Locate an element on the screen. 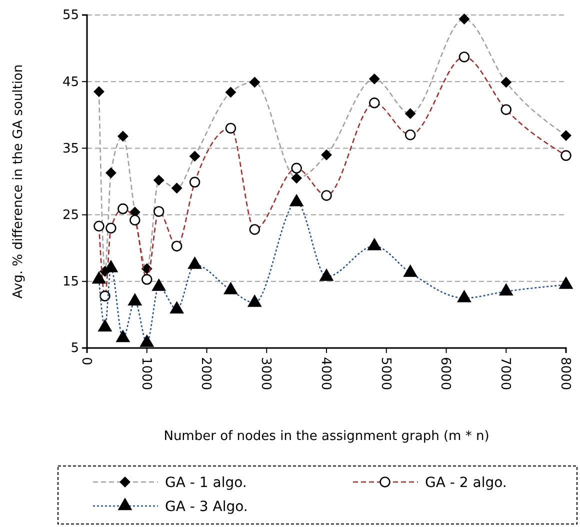 This screenshot has height=527, width=580. y-tick-label: 25 is located at coordinates (70, 215).